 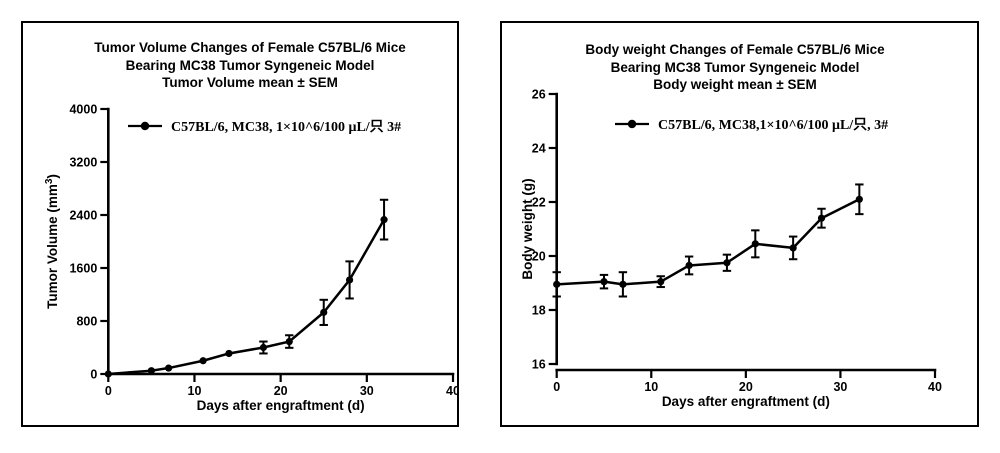 What do you see at coordinates (83, 110) in the screenshot?
I see `svg-text: 4000` at bounding box center [83, 110].